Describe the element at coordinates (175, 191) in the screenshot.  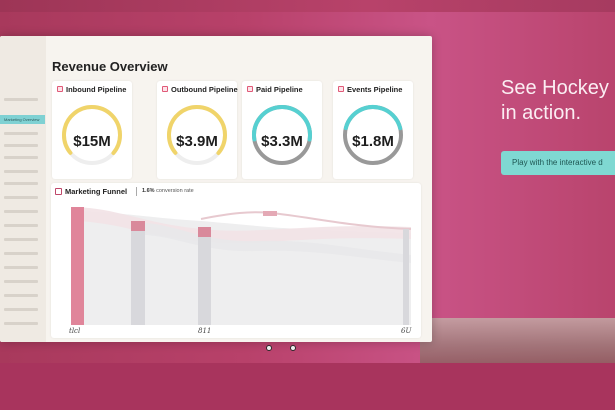
I see `conversion-rate-suffix: conversion rate` at that location.